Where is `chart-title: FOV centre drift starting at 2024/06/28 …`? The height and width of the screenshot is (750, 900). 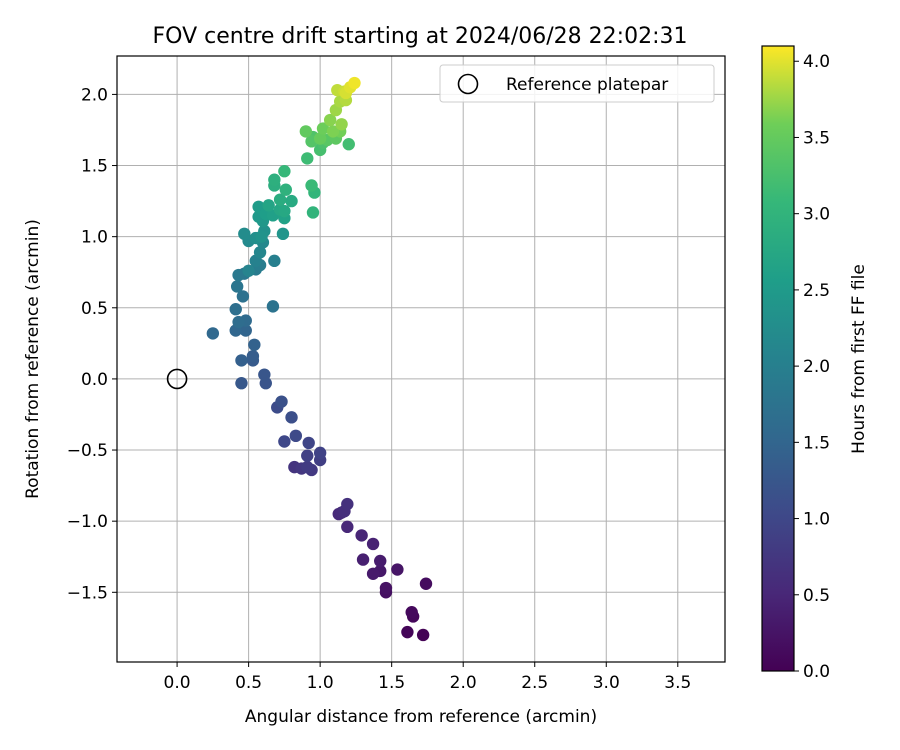 chart-title: FOV centre drift starting at 2024/06/28 … is located at coordinates (420, 36).